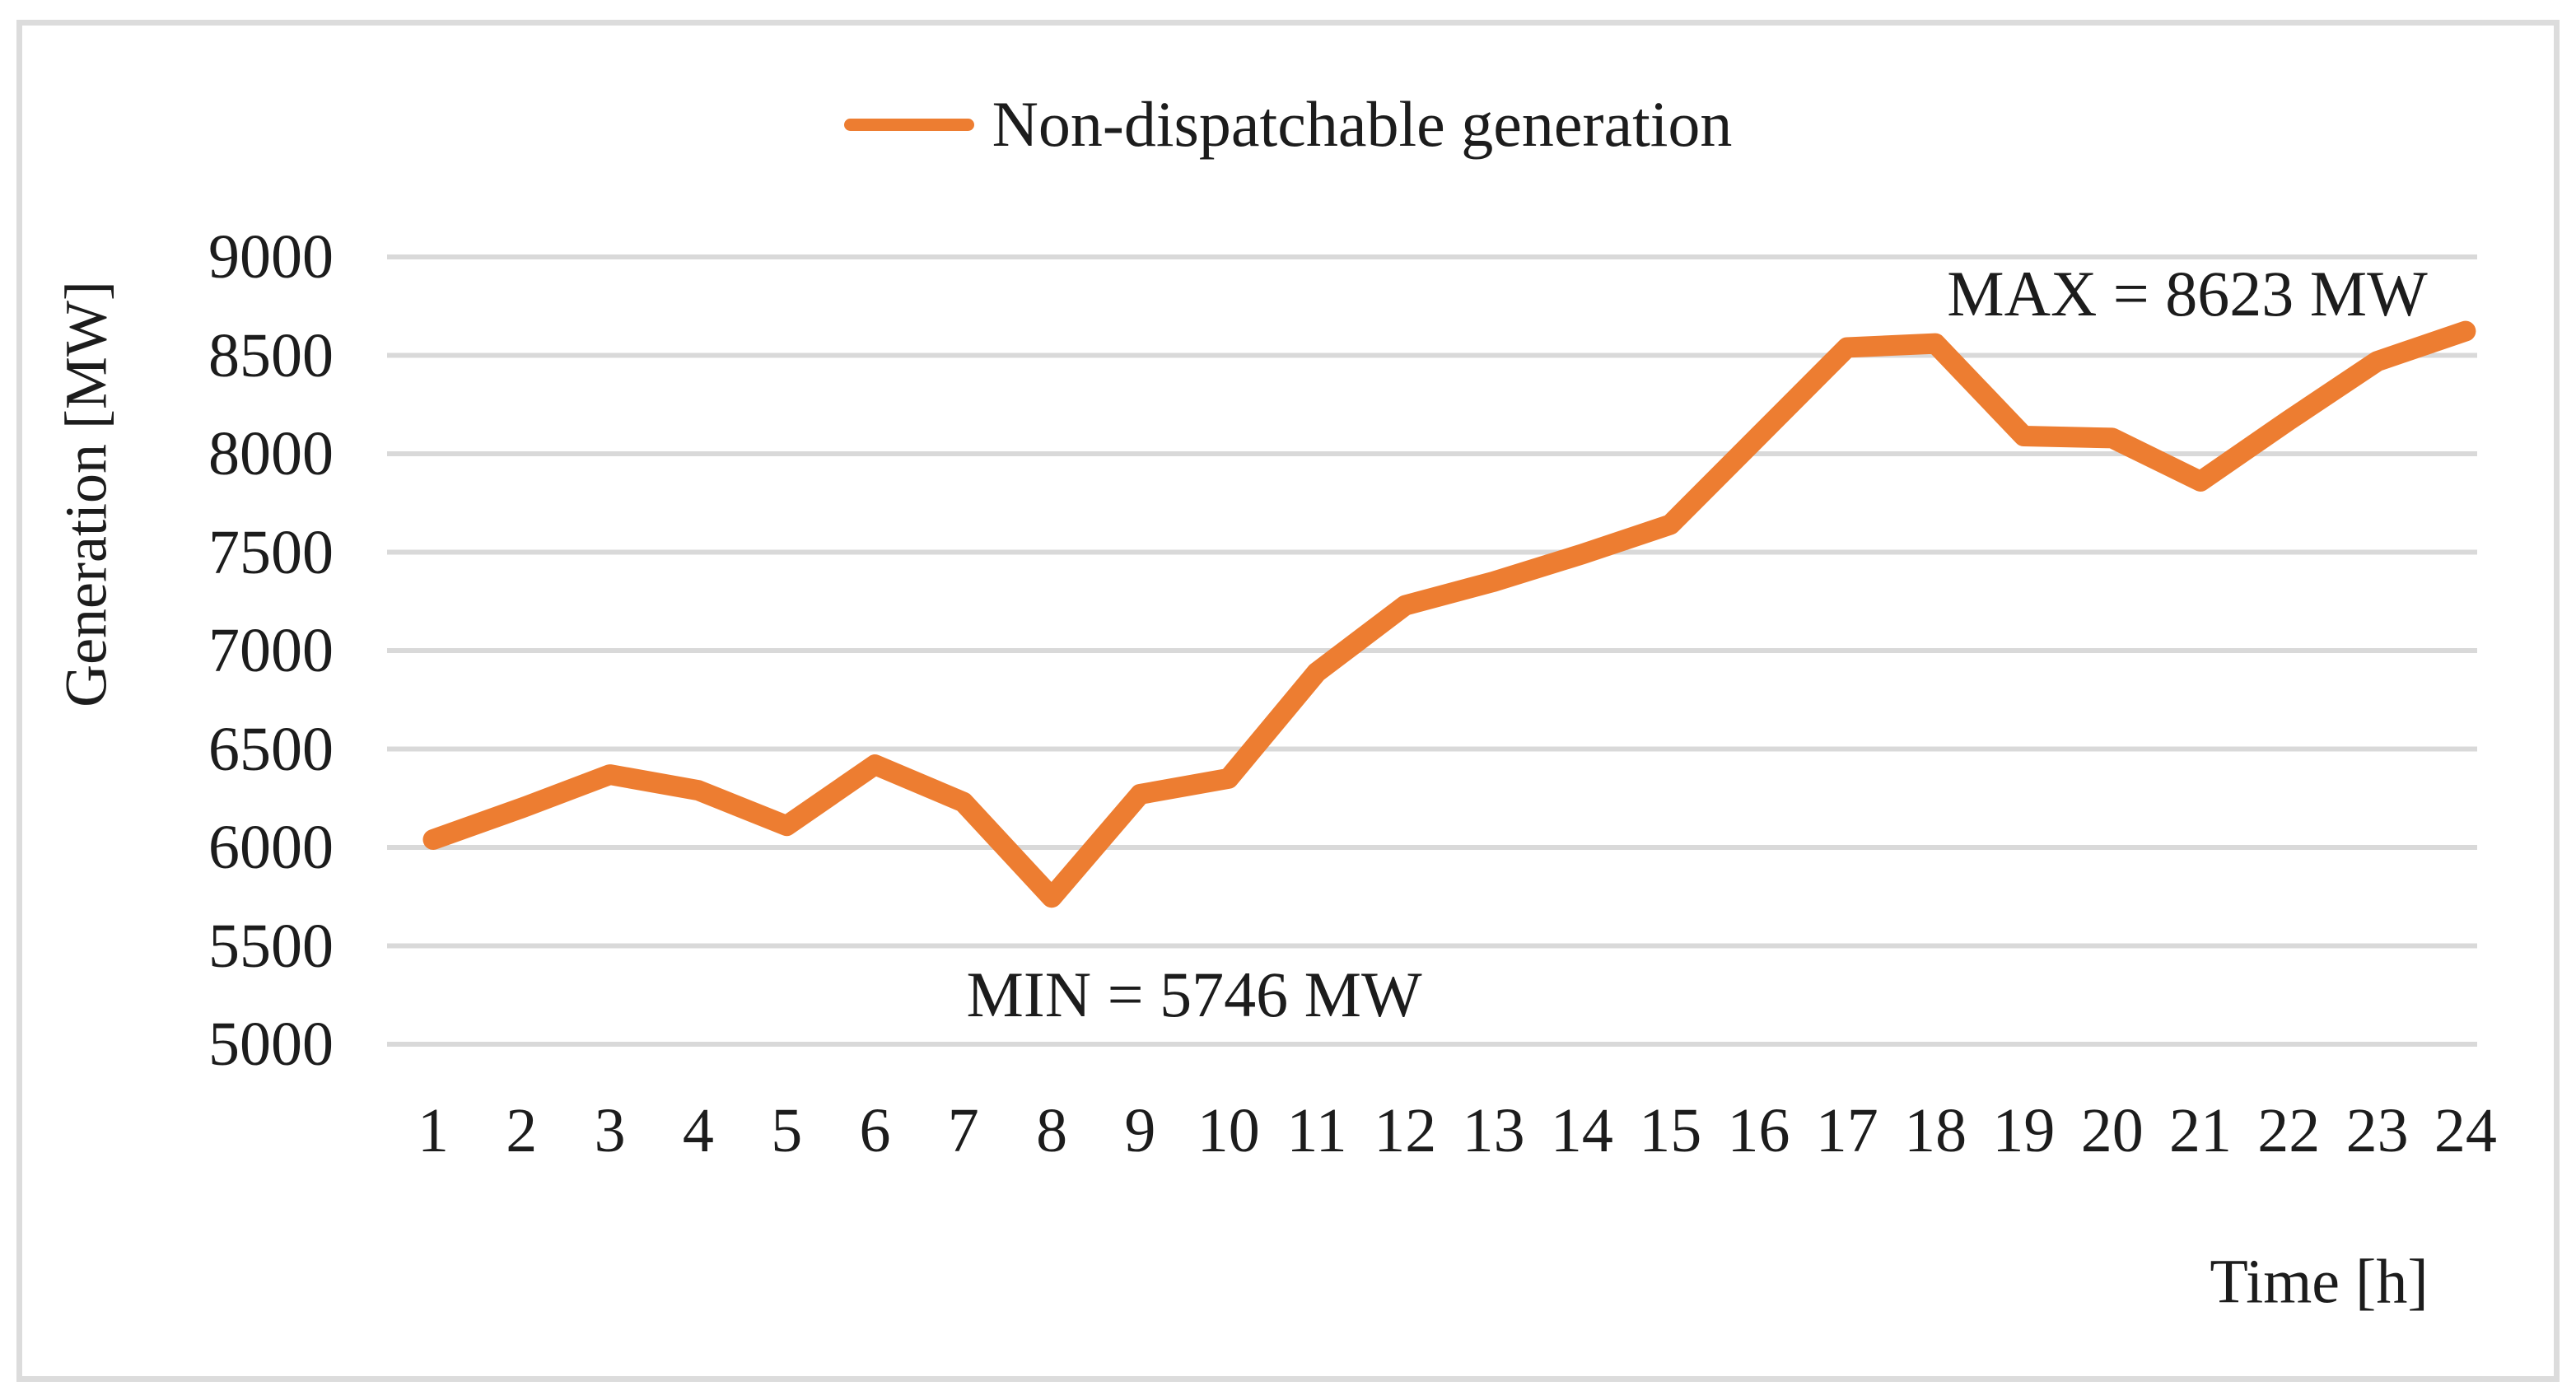  What do you see at coordinates (1493, 1130) in the screenshot?
I see `x-tick-label-13: 13` at bounding box center [1493, 1130].